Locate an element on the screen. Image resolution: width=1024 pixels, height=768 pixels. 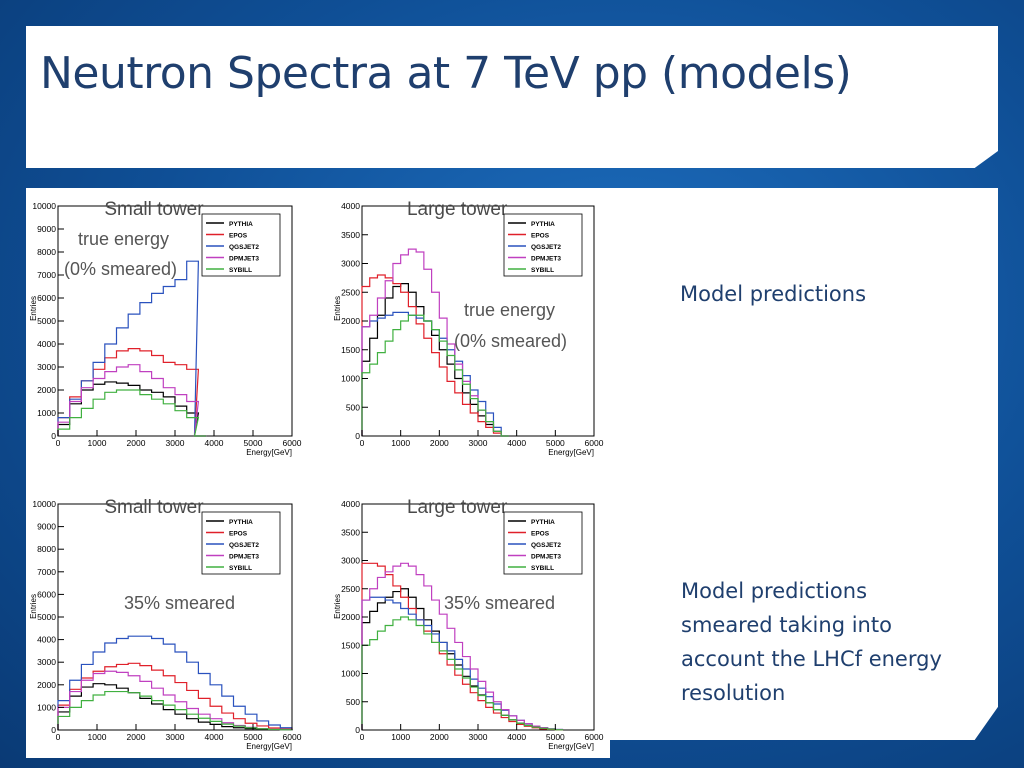
y-axis-label: Entries is located at coordinates (33, 606).